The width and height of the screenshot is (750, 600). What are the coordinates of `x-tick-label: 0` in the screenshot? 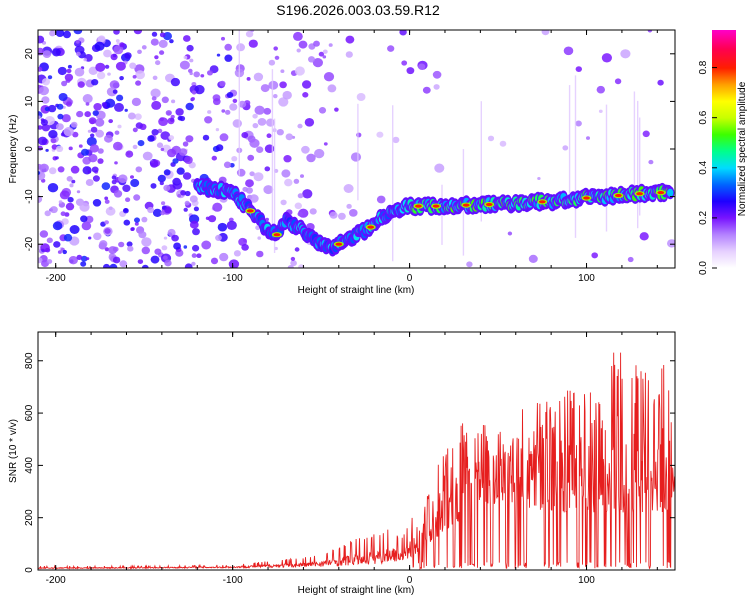 It's located at (410, 278).